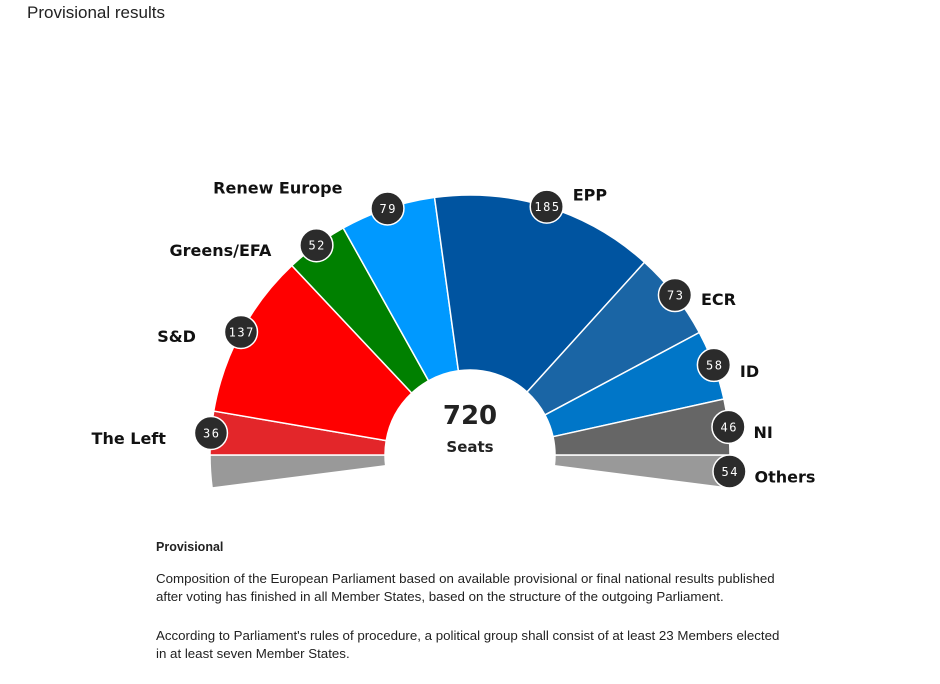 This screenshot has height=684, width=940. I want to click on seat-badge-others: 54, so click(729, 471).